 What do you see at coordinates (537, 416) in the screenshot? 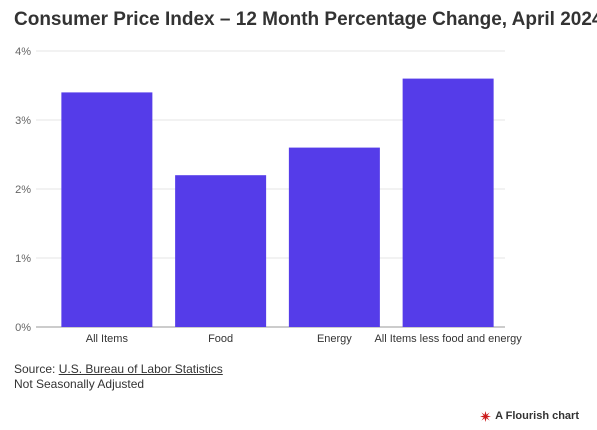
I see `brand-label: A Flourish chart` at bounding box center [537, 416].